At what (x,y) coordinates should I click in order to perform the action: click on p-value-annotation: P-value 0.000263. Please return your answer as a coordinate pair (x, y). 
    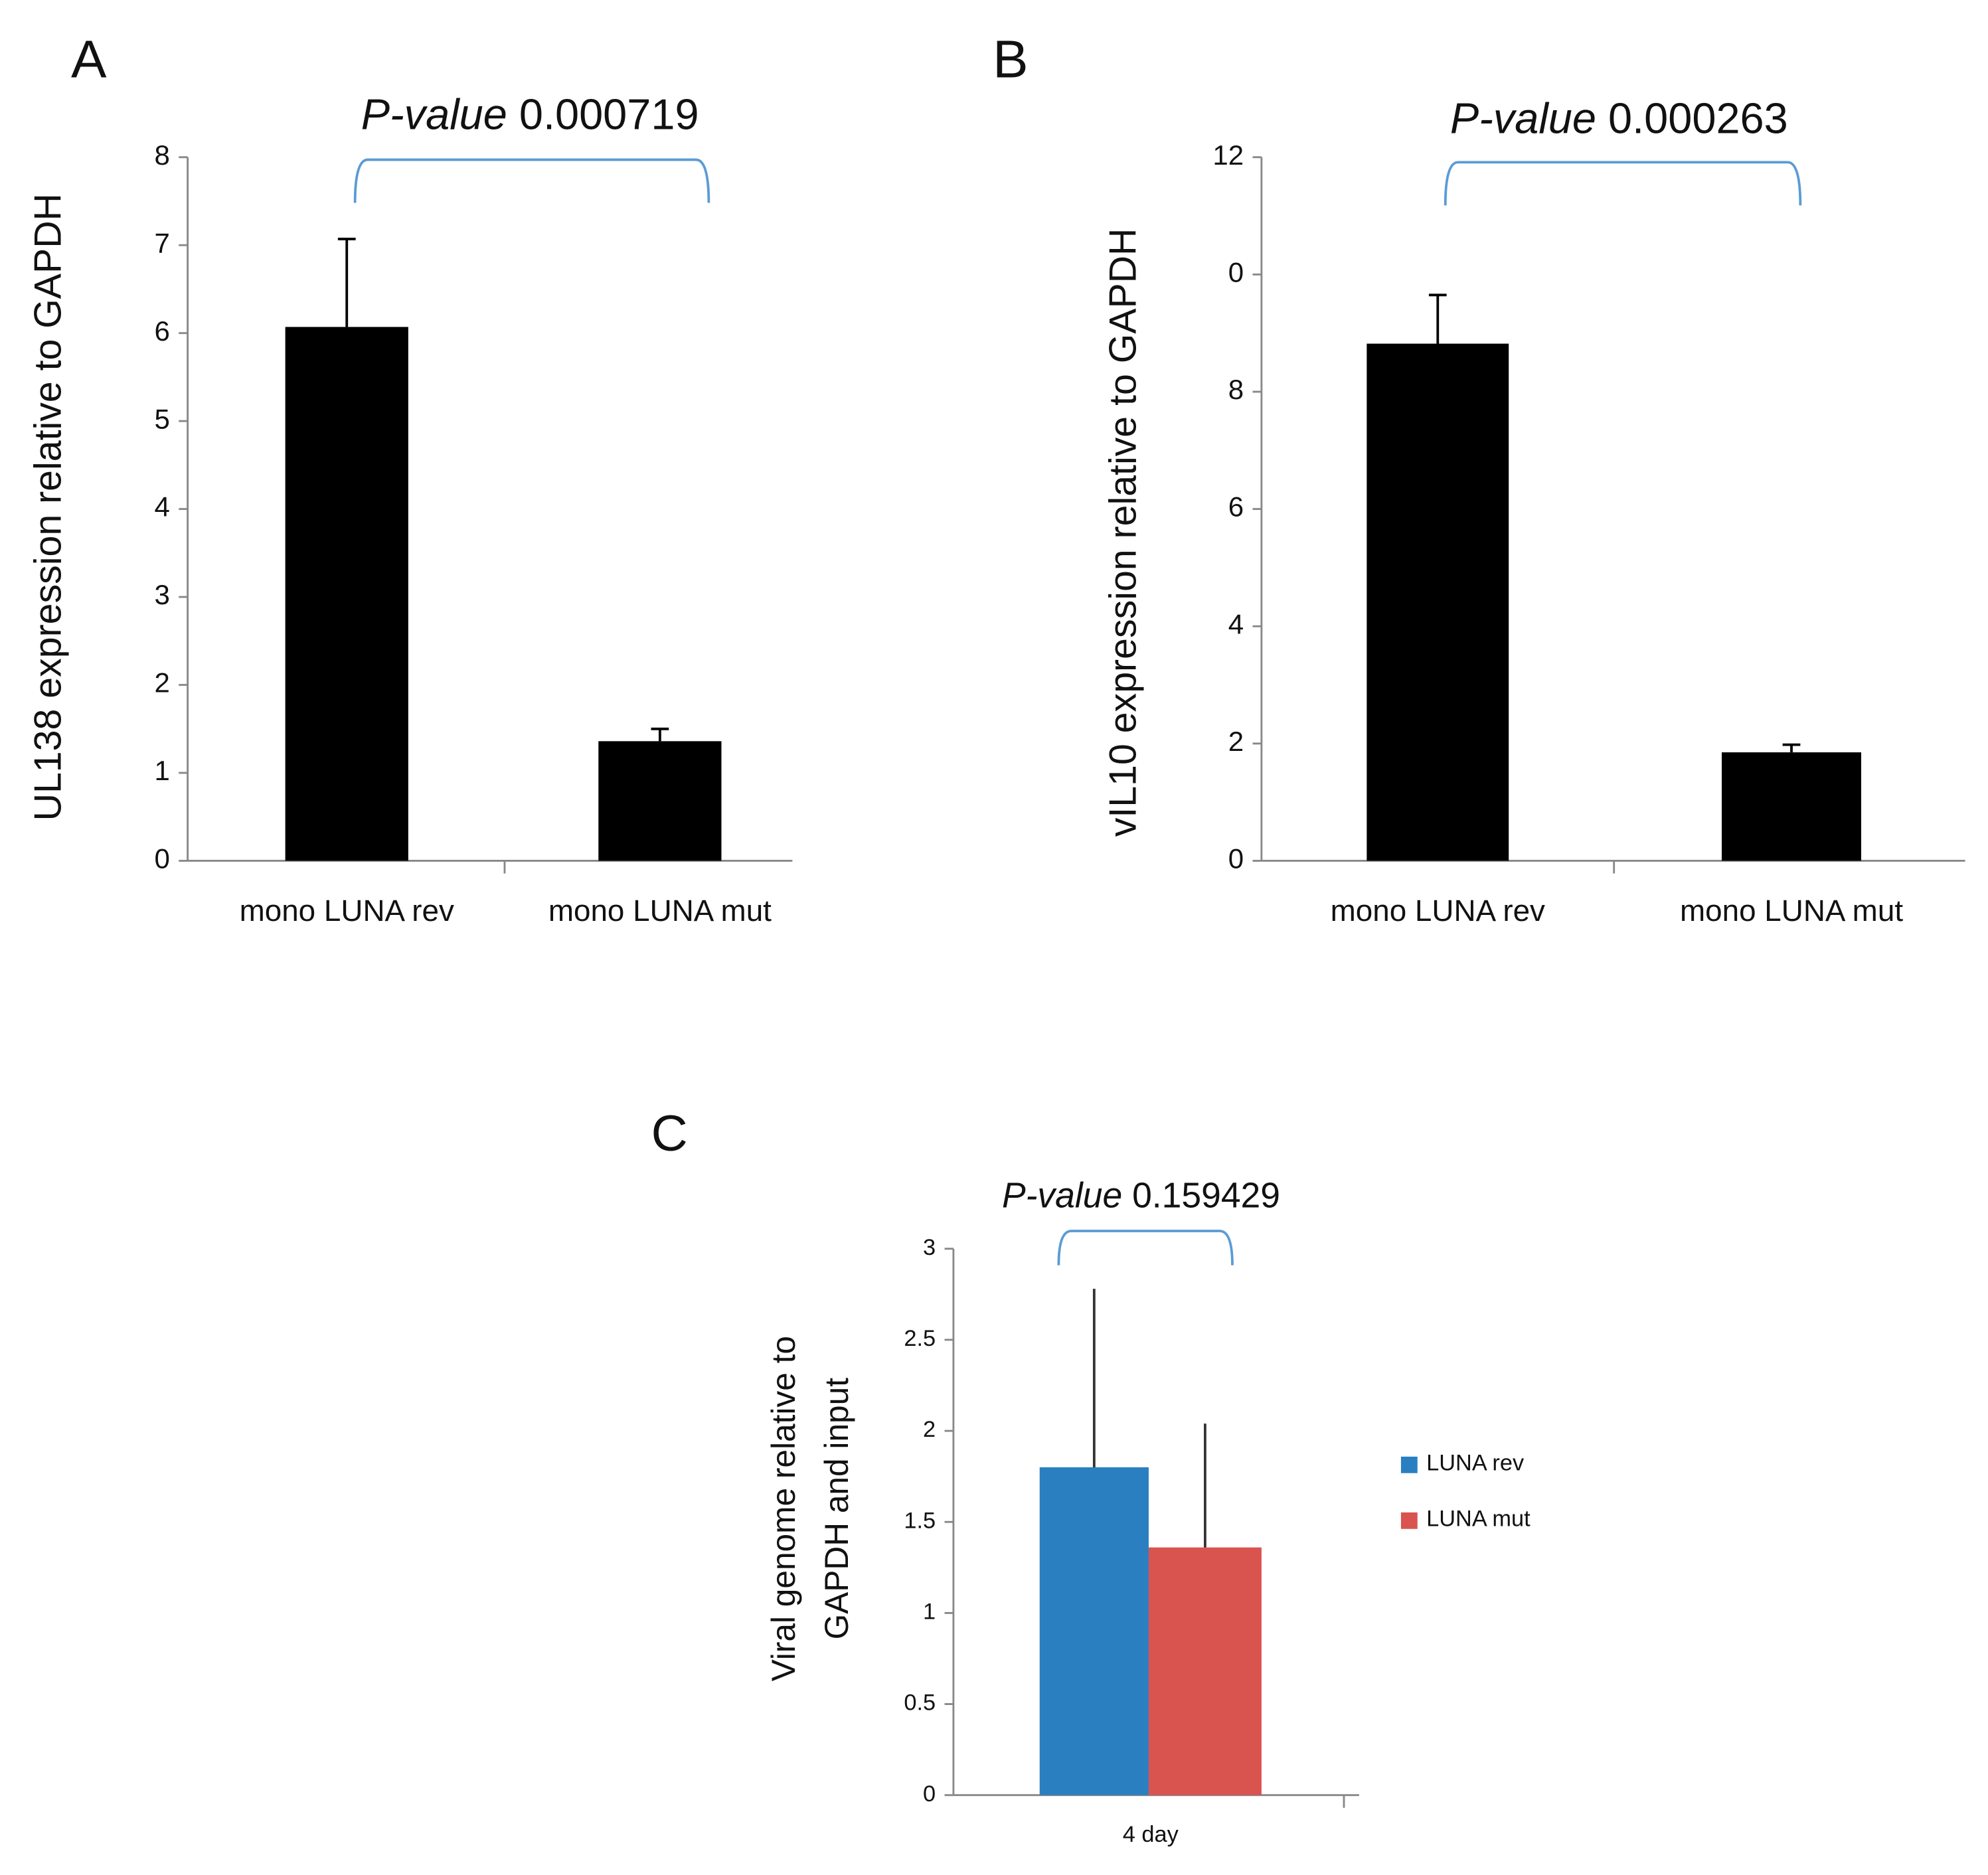
    Looking at the image, I should click on (1619, 118).